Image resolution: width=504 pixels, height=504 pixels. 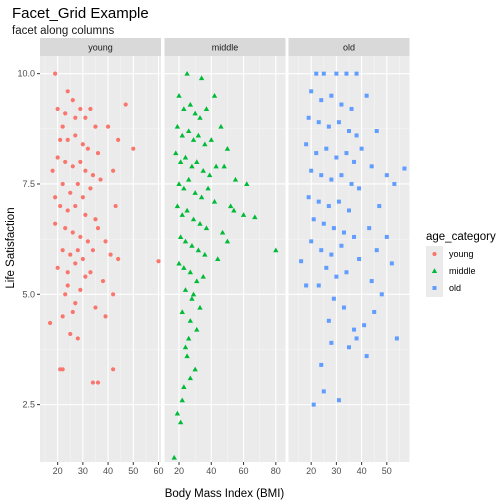 What do you see at coordinates (28, 405) in the screenshot?
I see `y-tick-label: 2.5` at bounding box center [28, 405].